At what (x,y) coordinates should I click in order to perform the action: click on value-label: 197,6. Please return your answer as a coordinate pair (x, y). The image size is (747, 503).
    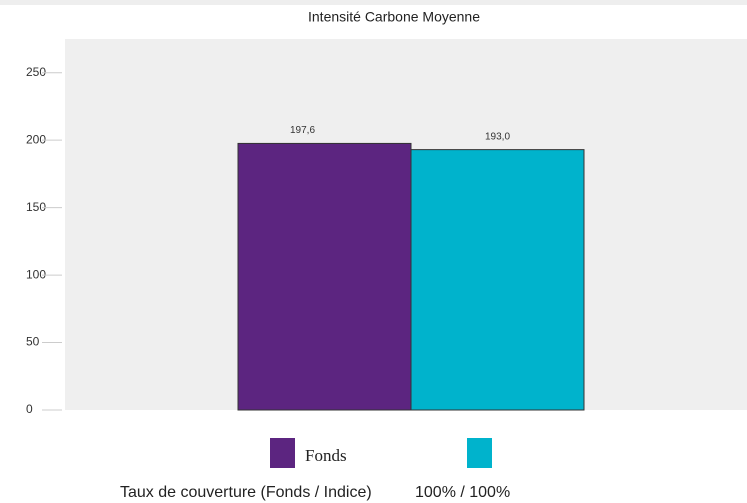
    Looking at the image, I should click on (302, 130).